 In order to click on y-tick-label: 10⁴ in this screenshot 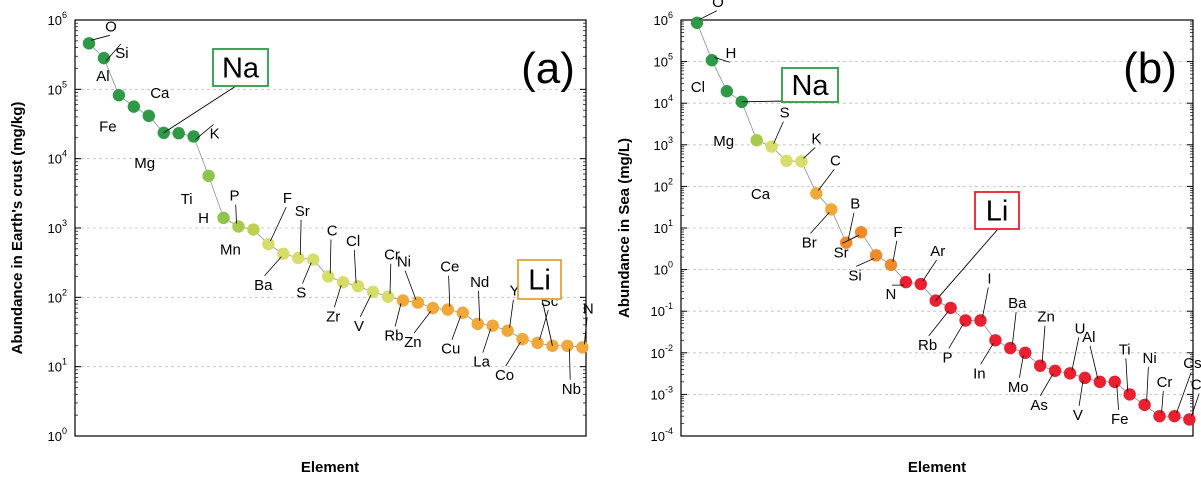, I will do `click(663, 102)`.